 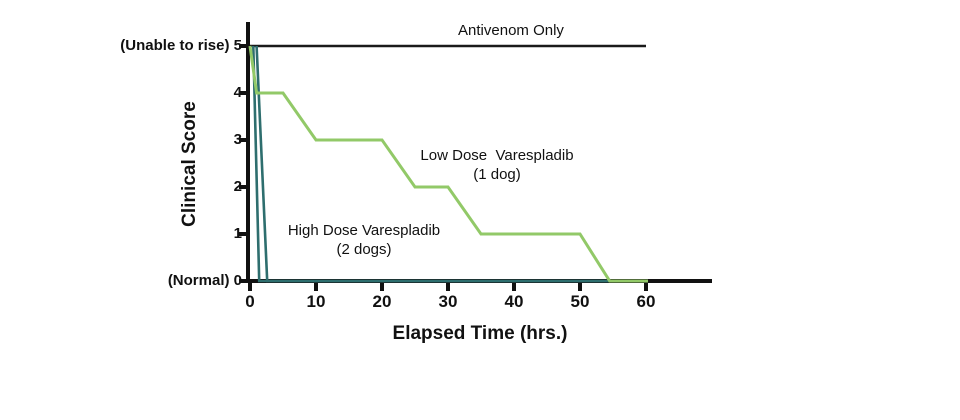 I want to click on annotation-antivenom-only: Antivenom Only, so click(x=511, y=30).